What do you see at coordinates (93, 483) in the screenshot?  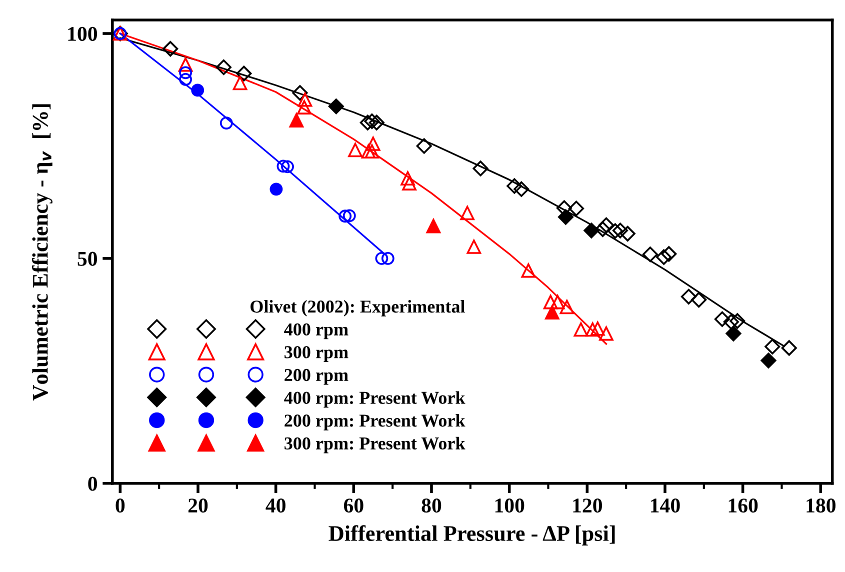 I see `y-tick-label: 0` at bounding box center [93, 483].